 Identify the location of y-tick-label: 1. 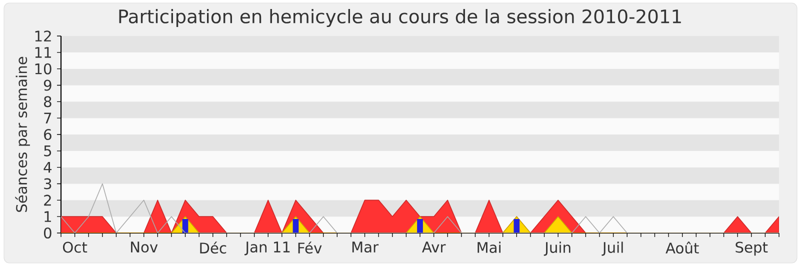
(47, 216).